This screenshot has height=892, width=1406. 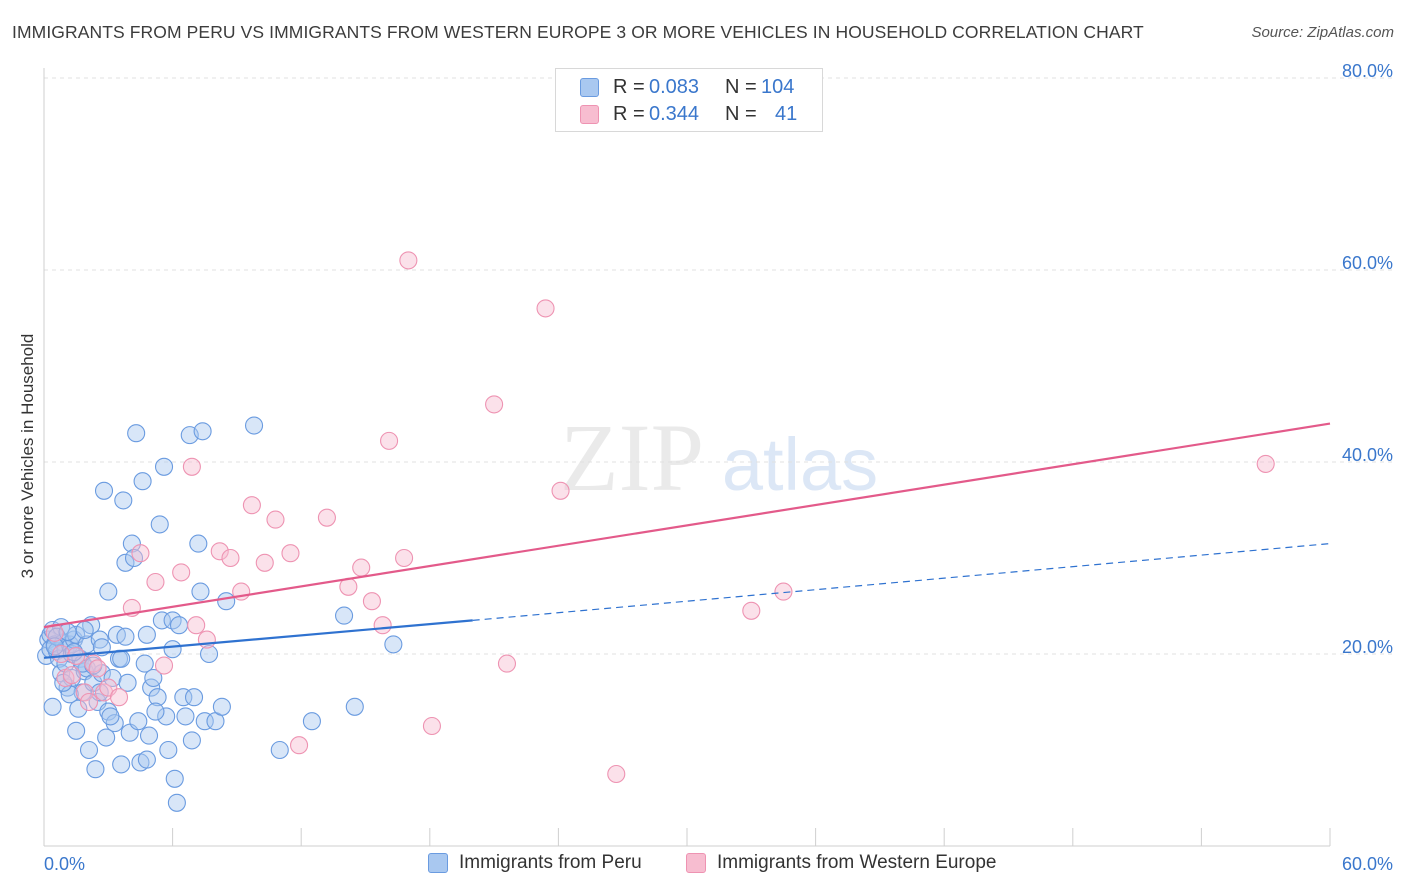 I want to click on stats-box: R = 0.083 N = 104 R = 0.344 N = 41, so click(x=689, y=100).